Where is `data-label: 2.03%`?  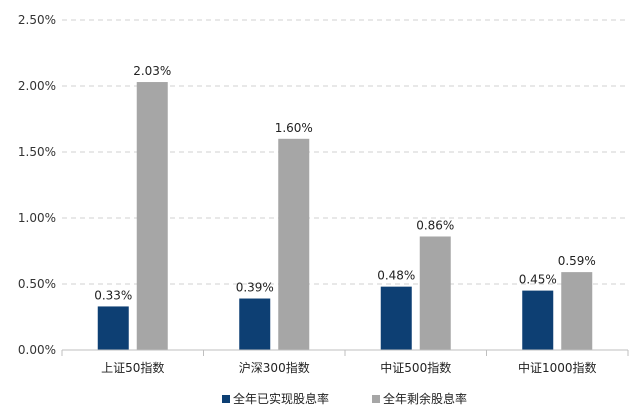 data-label: 2.03% is located at coordinates (152, 71).